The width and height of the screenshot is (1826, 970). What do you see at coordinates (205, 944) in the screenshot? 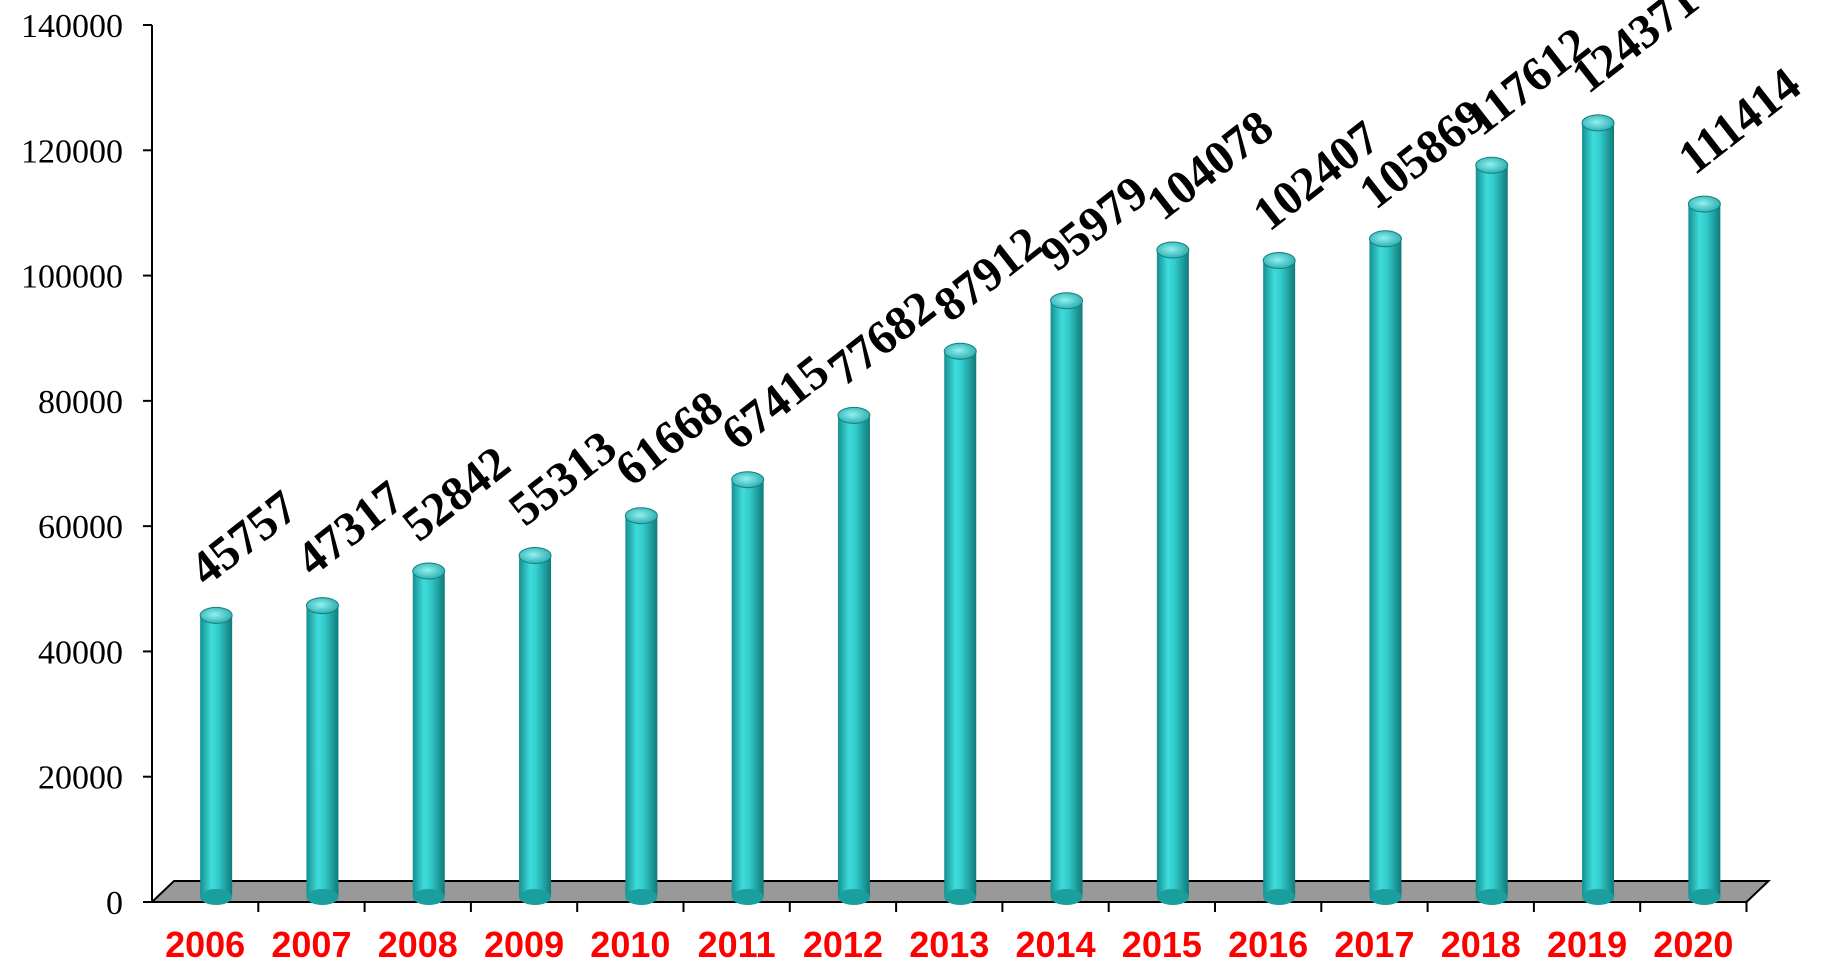
I see `x-tick-label: 2006` at bounding box center [205, 944].